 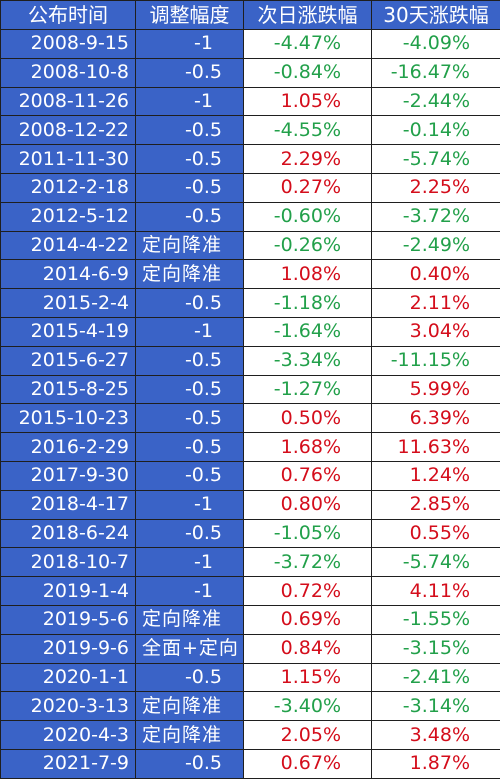 What do you see at coordinates (68, 418) in the screenshot?
I see `announce-date-cell: 2015-10-23` at bounding box center [68, 418].